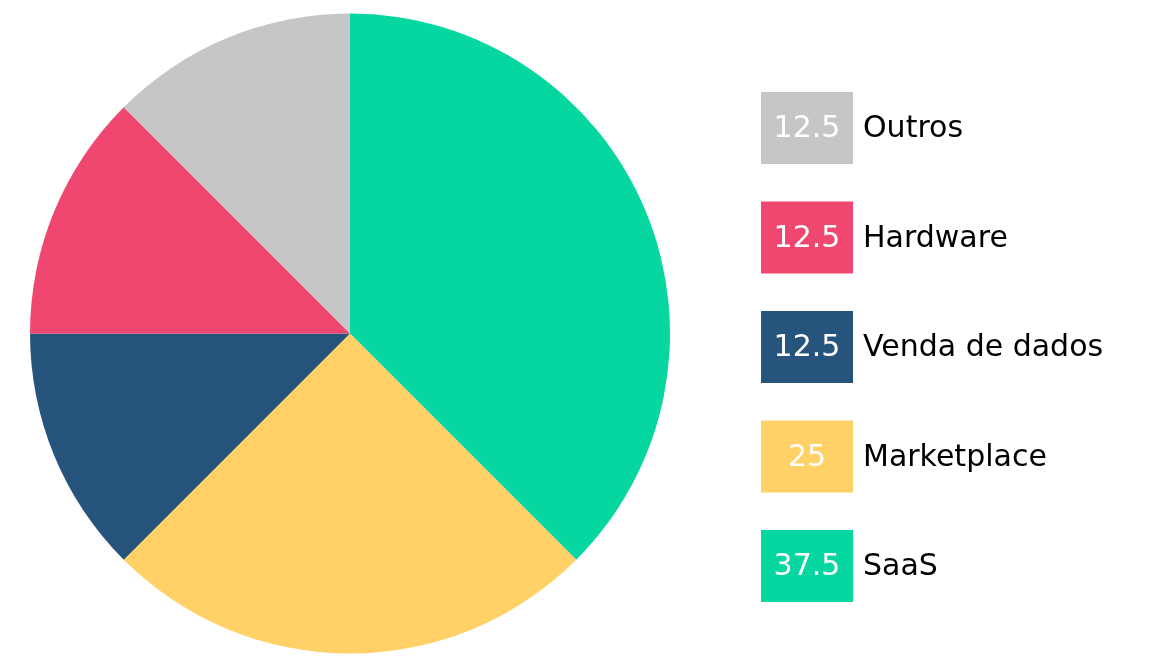  I want to click on legend-label: Marketplace, so click(955, 455).